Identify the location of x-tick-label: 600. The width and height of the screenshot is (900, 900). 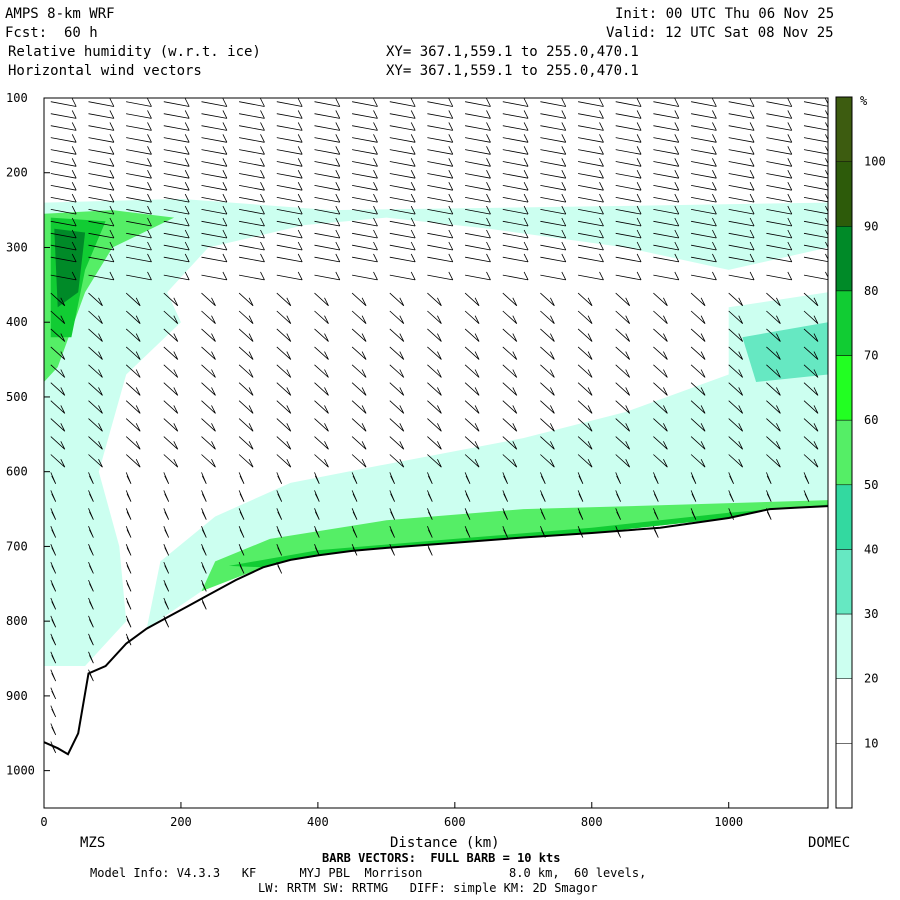
(455, 822).